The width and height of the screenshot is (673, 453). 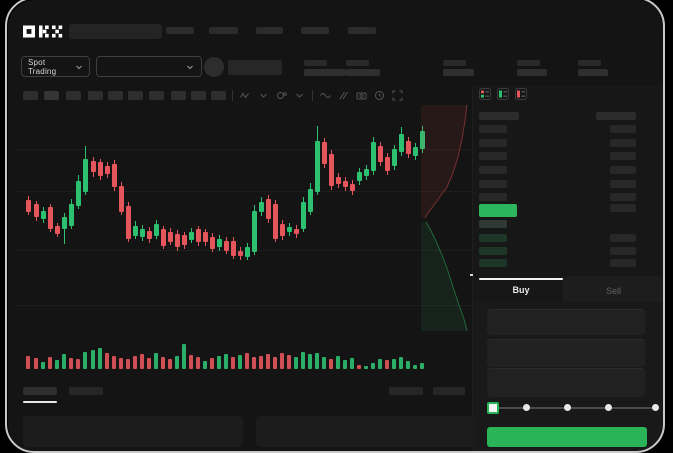 I want to click on book-asks-icon, so click(x=521, y=94).